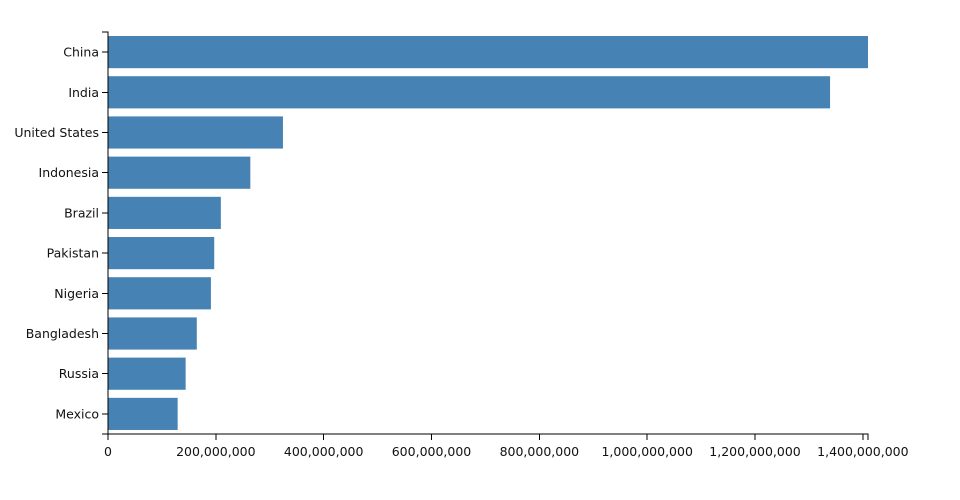 Image resolution: width=960 pixels, height=500 pixels. Describe the element at coordinates (195, 132) in the screenshot. I see `bar-united-states` at that location.